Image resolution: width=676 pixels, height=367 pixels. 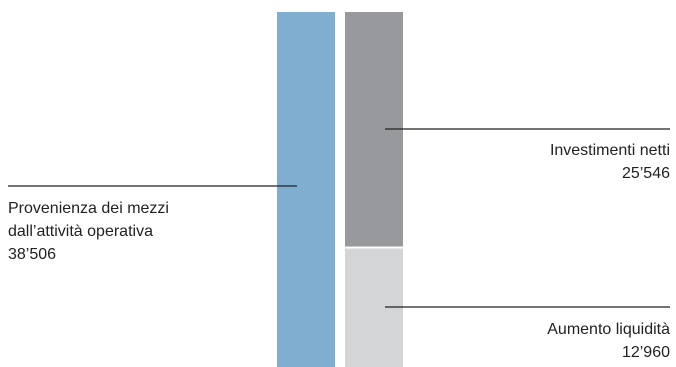 What do you see at coordinates (610, 162) in the screenshot?
I see `label-net-investments: Investimenti netti 25’546` at bounding box center [610, 162].